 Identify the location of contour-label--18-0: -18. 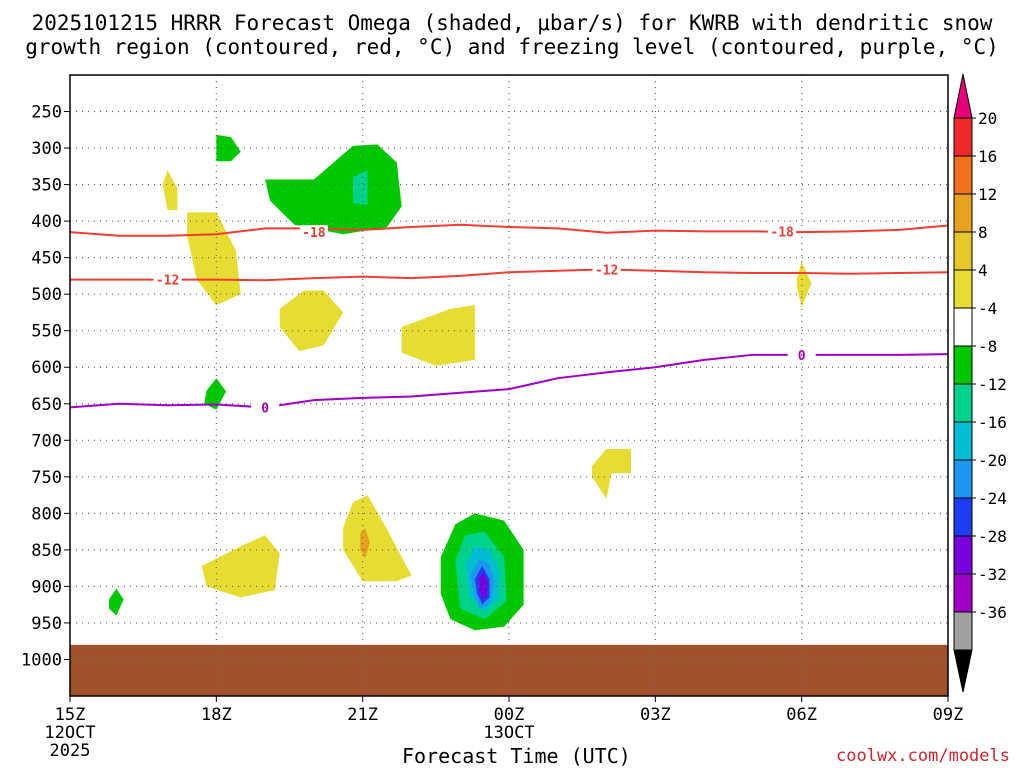
(314, 233).